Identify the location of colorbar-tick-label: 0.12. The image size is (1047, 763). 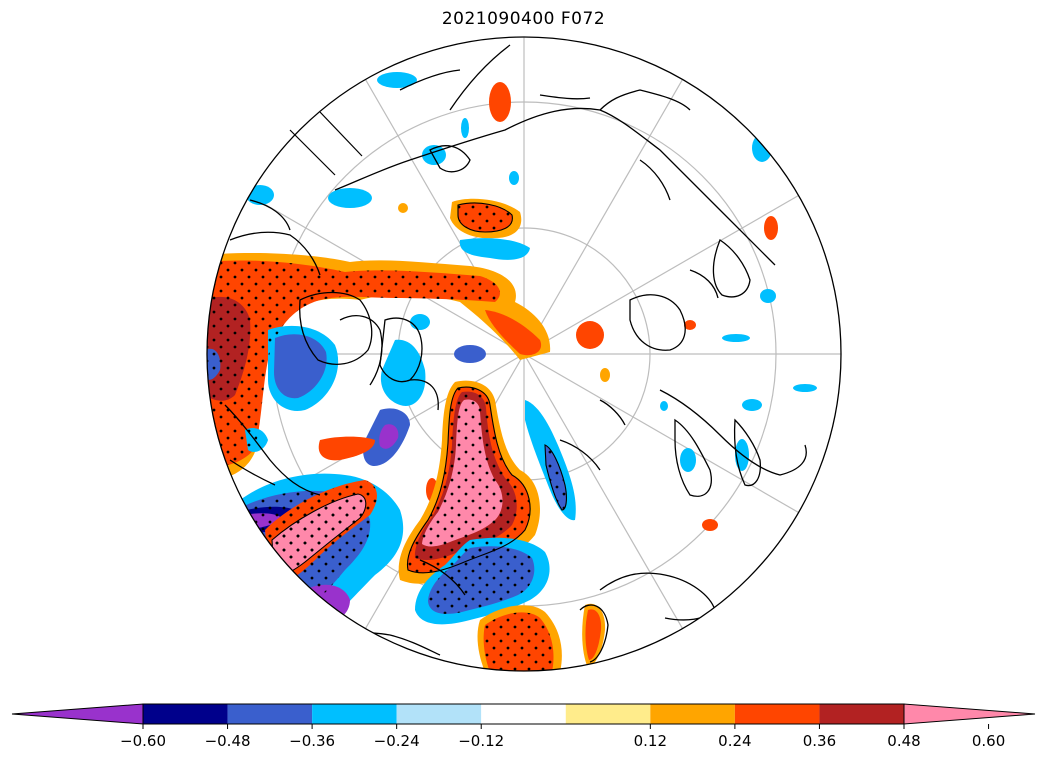
(650, 741).